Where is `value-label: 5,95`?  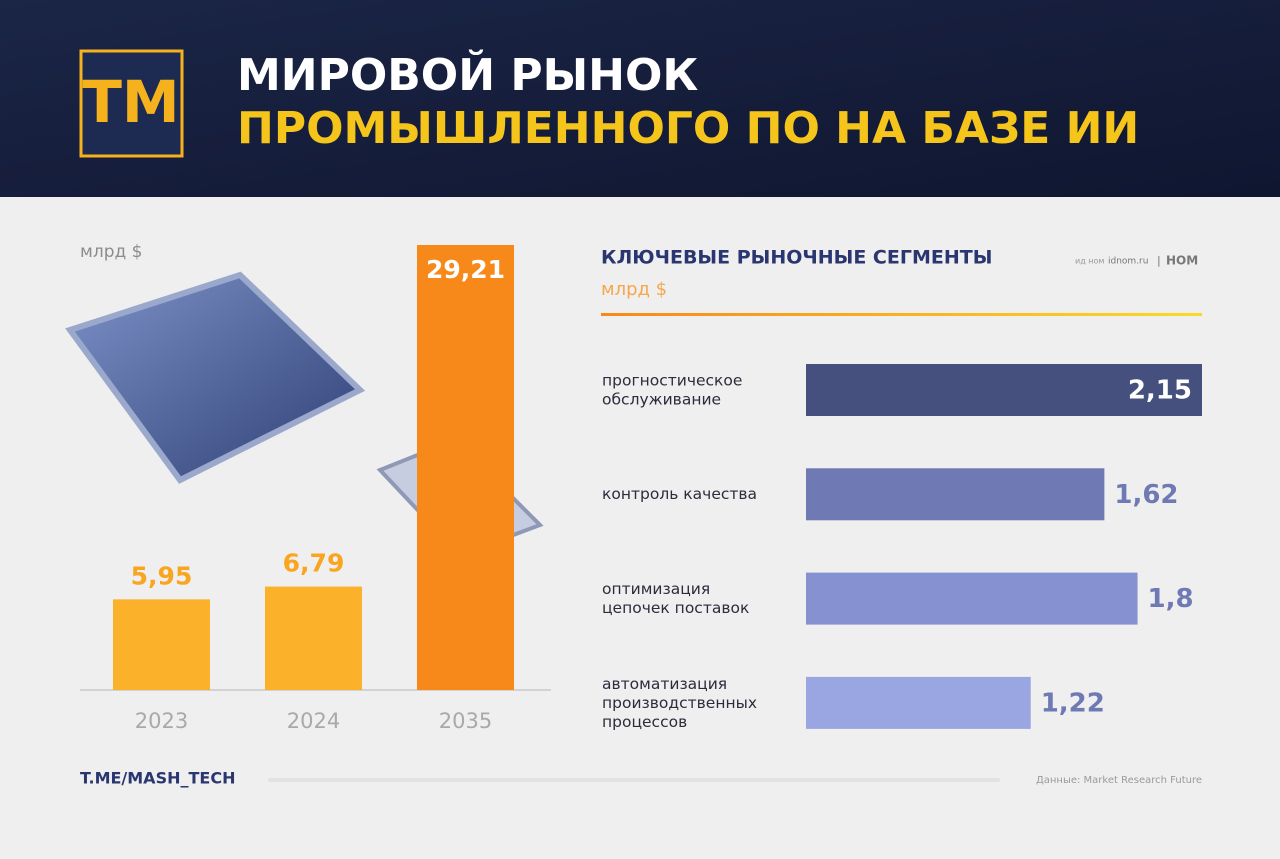 value-label: 5,95 is located at coordinates (162, 575).